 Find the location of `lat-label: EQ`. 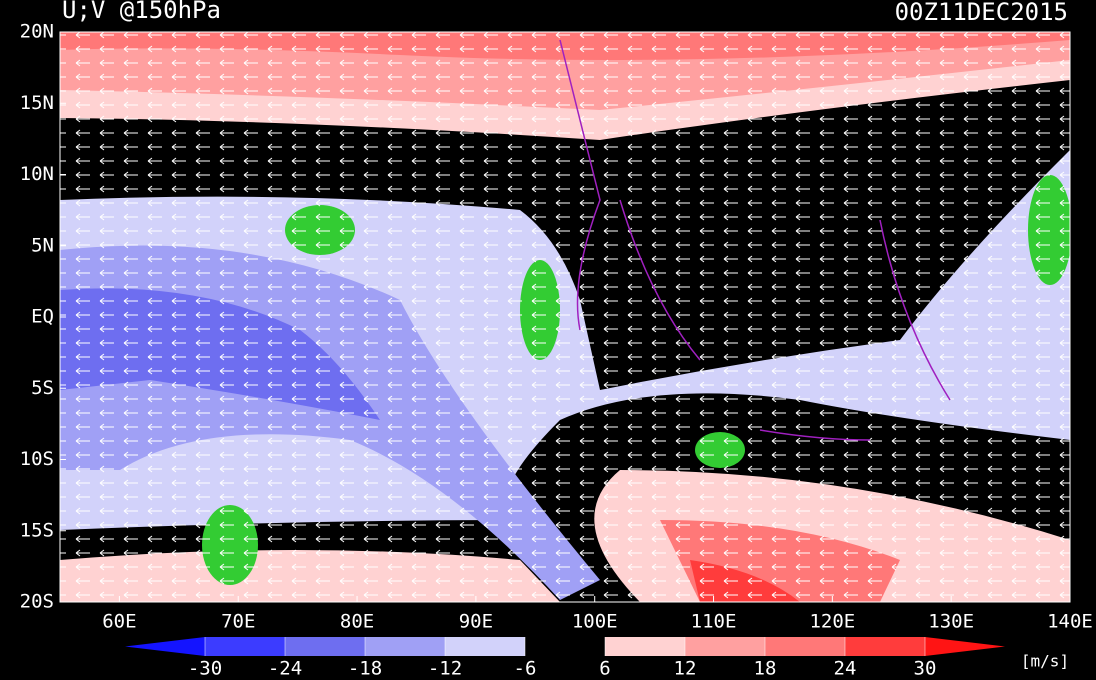

lat-label: EQ is located at coordinates (42, 317).